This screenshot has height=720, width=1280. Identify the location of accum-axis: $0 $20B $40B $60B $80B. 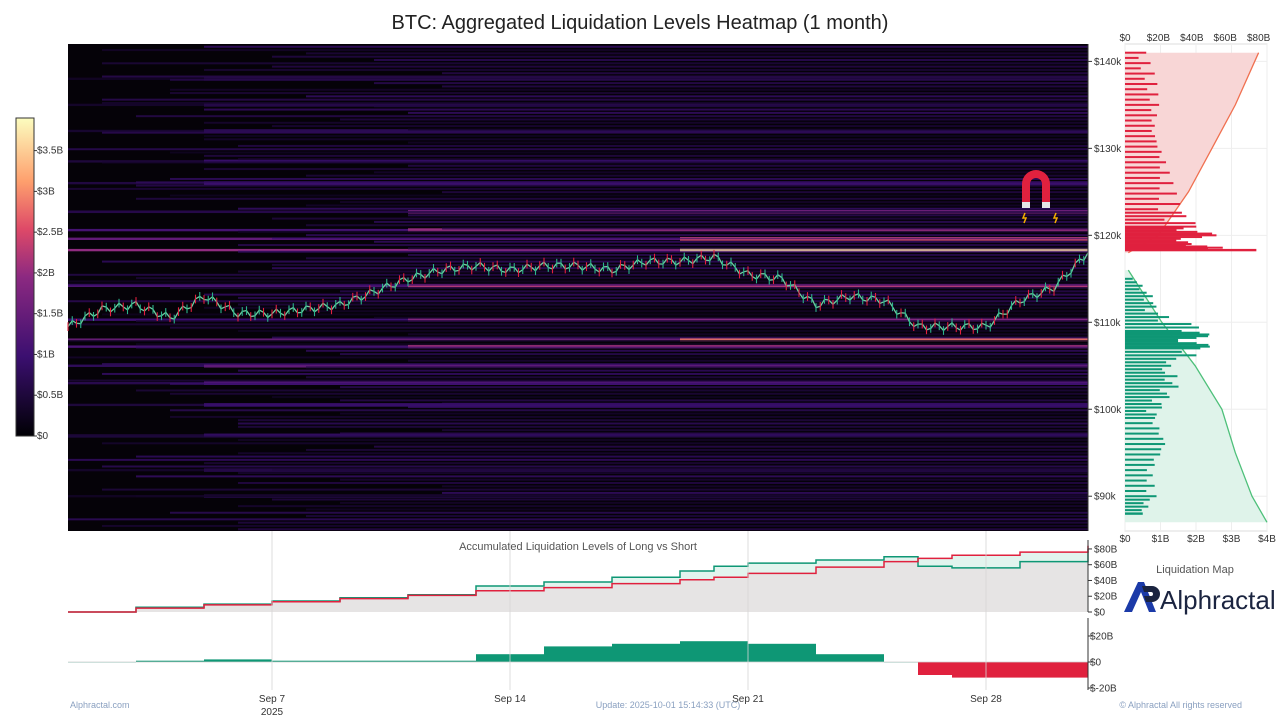
(1103, 581).